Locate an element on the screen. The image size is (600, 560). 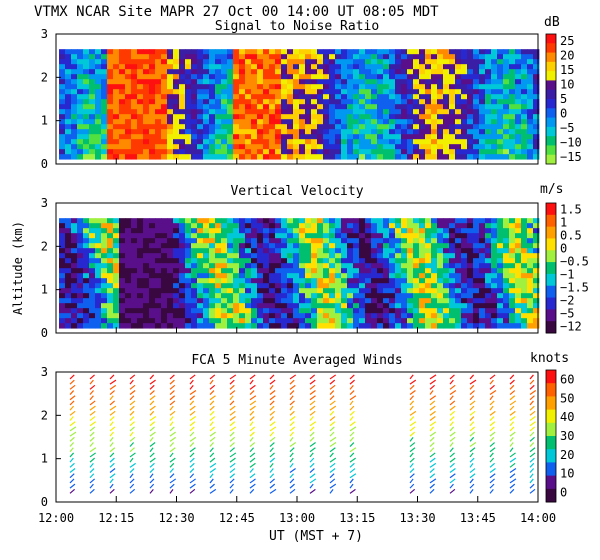
y-tick-label: 2 is located at coordinates (44, 246).